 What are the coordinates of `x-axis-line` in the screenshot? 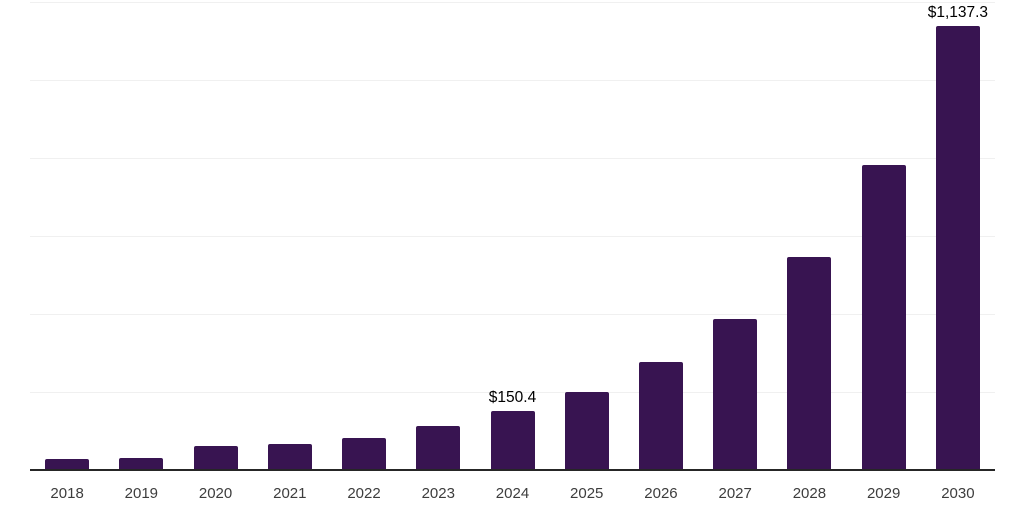 It's located at (512, 470).